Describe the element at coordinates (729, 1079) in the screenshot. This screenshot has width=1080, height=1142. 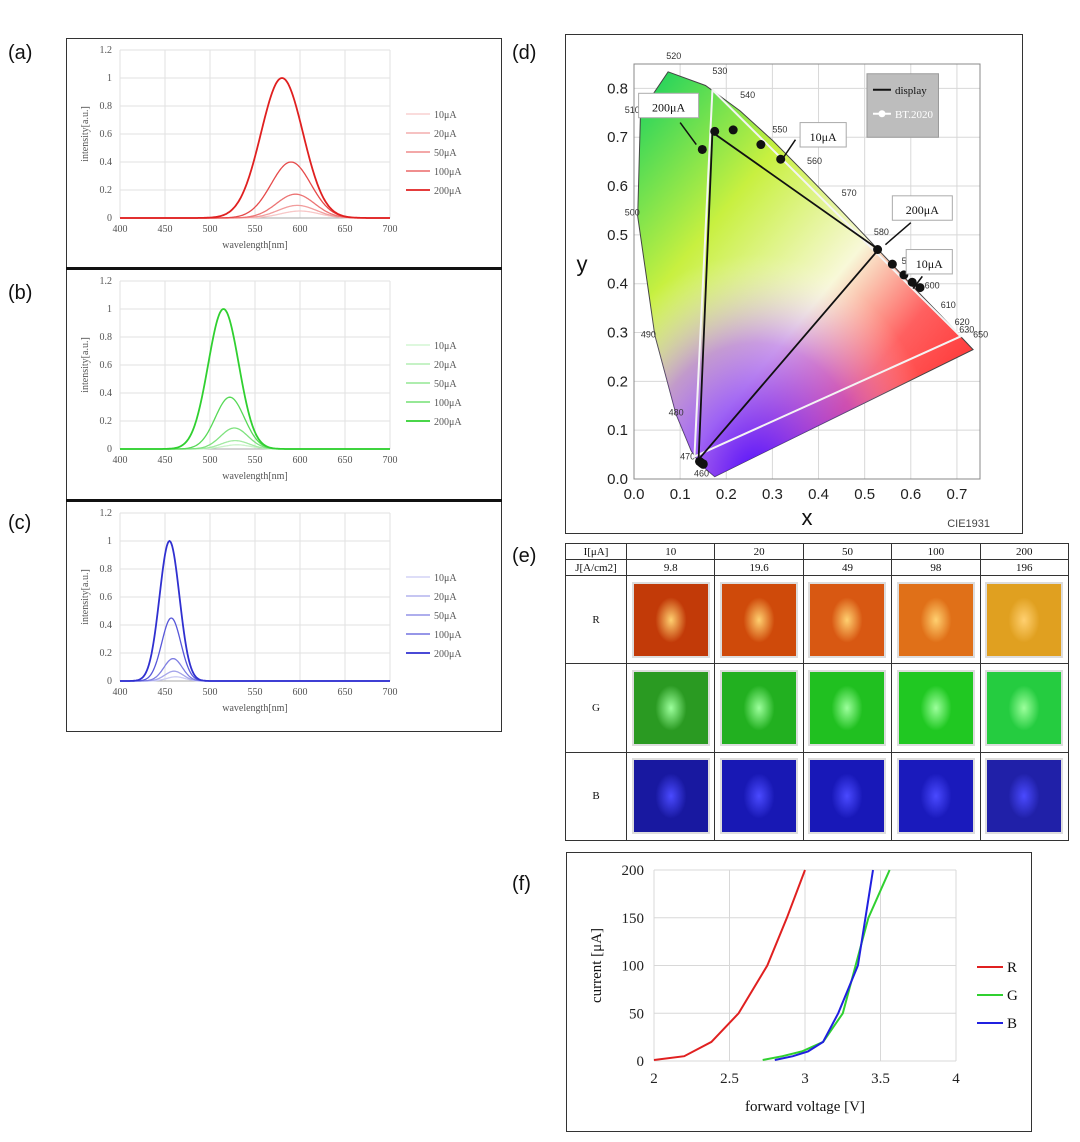
I see `x-tick-label: 2.5` at that location.